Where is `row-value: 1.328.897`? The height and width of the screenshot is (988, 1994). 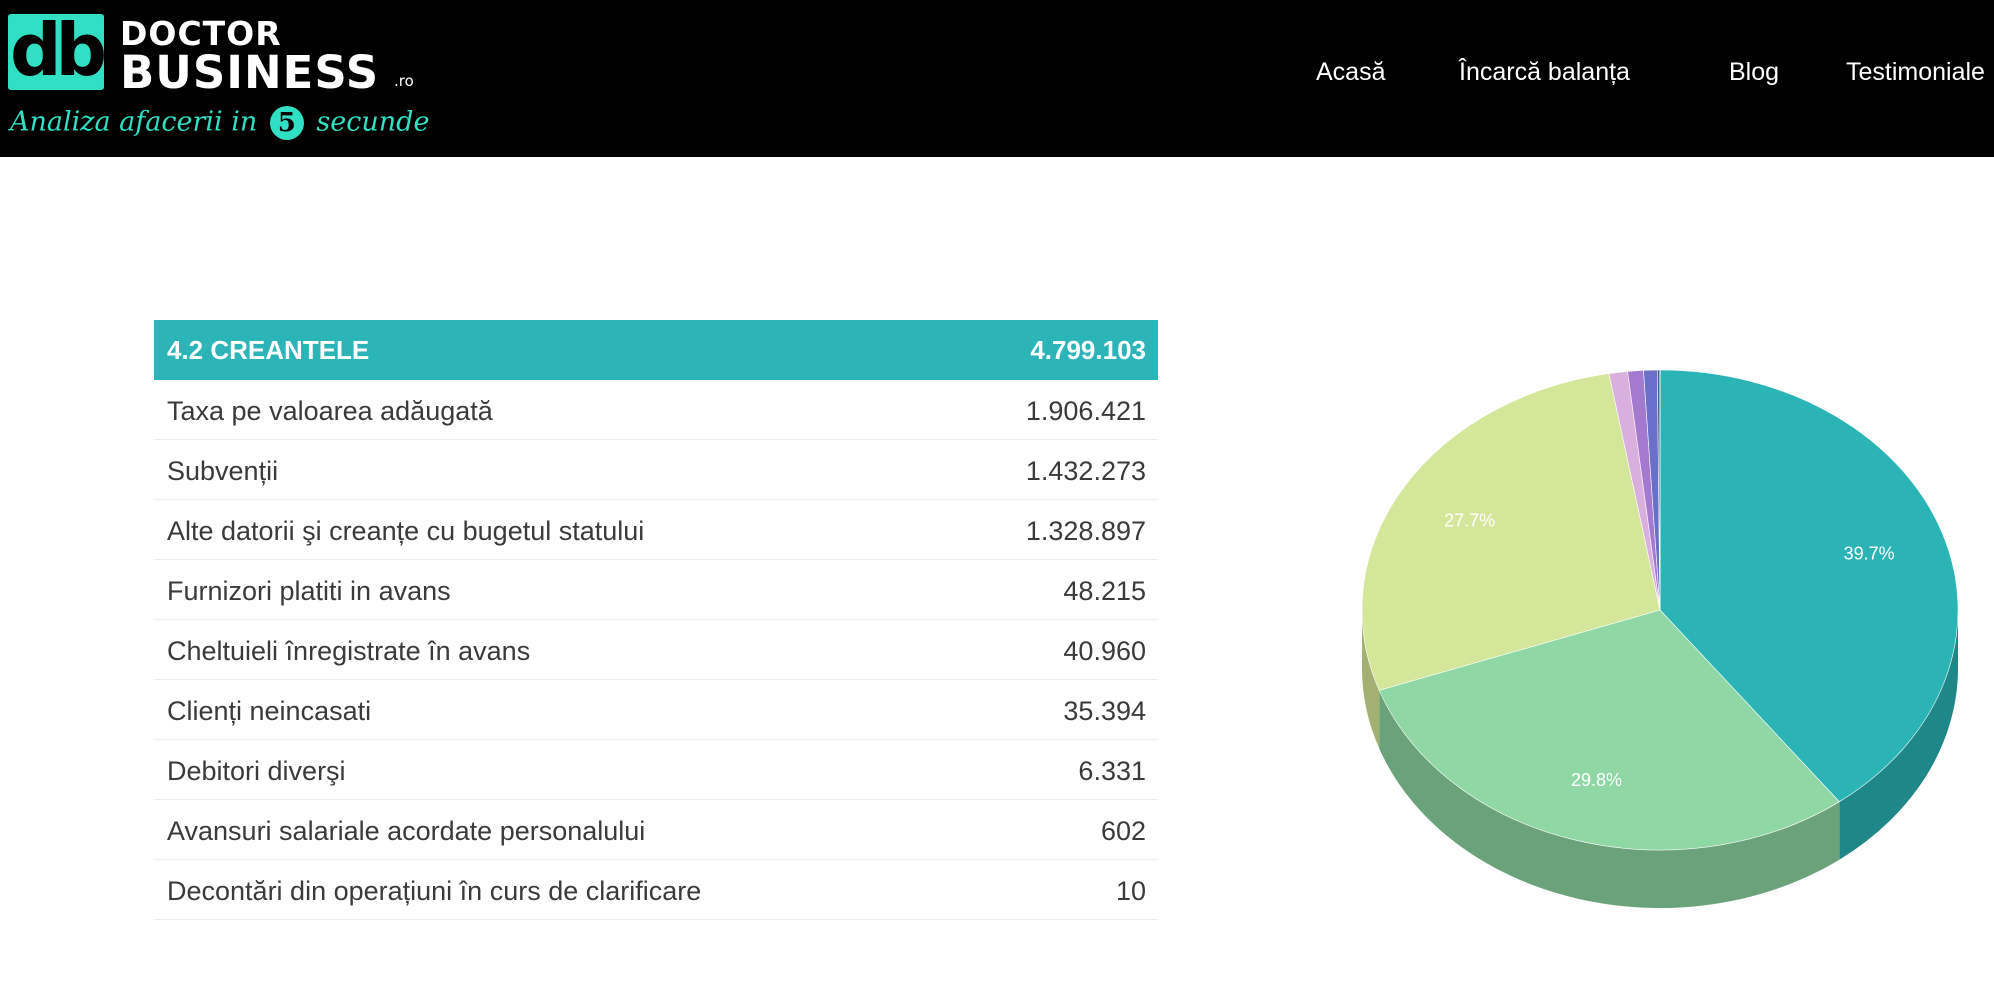
row-value: 1.328.897 is located at coordinates (1085, 531).